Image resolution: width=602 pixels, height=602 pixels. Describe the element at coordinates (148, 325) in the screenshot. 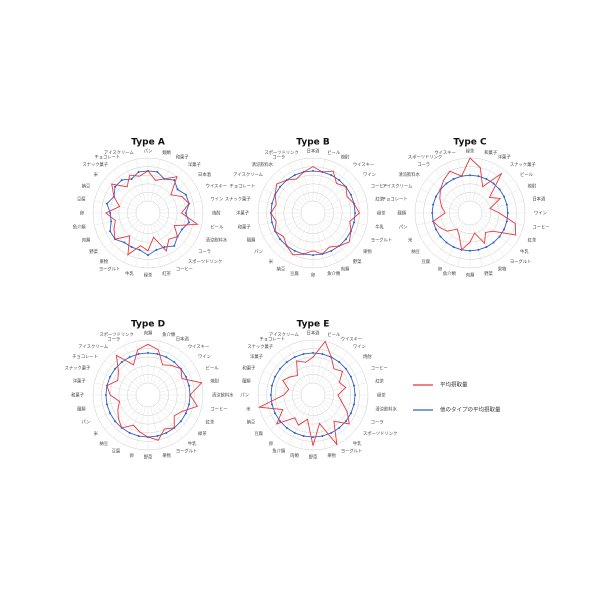

I see `chart-title: Type D` at that location.